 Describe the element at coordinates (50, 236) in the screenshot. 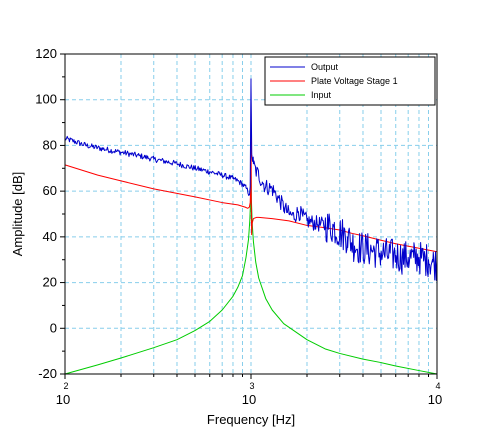

I see `y-tick-label: 40` at that location.